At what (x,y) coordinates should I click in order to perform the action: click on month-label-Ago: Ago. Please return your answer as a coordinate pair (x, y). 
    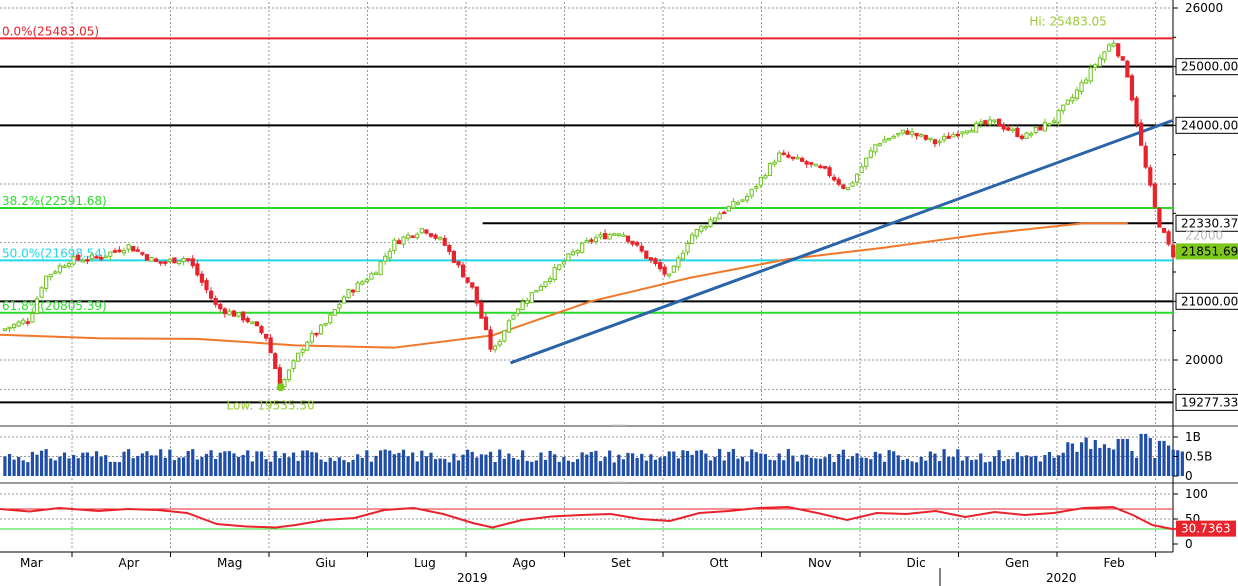
    Looking at the image, I should click on (524, 563).